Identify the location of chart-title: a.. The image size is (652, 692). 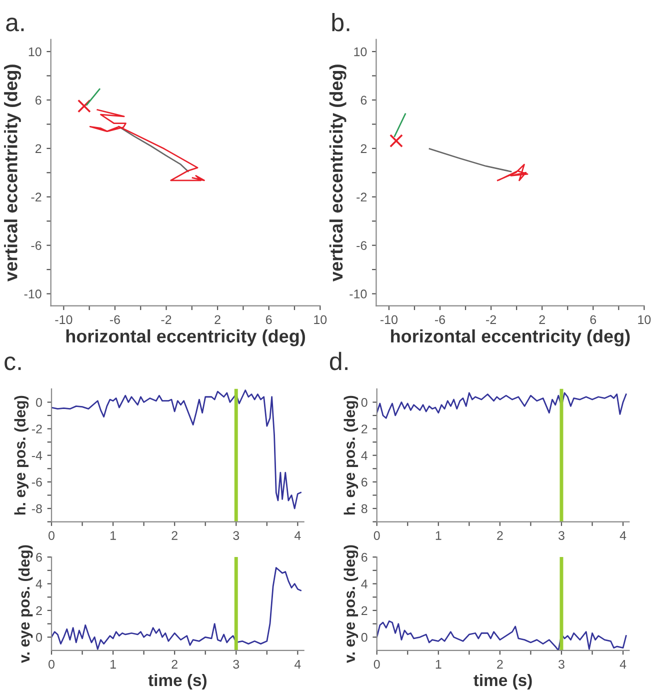
(15, 25).